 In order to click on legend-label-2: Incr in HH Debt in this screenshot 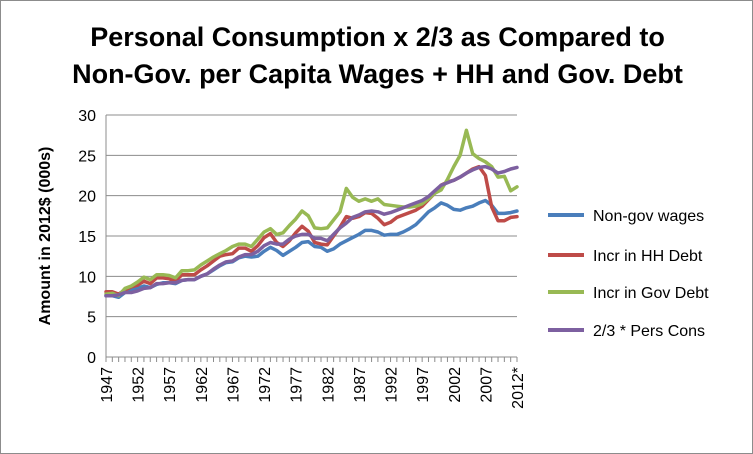, I will do `click(648, 256)`.